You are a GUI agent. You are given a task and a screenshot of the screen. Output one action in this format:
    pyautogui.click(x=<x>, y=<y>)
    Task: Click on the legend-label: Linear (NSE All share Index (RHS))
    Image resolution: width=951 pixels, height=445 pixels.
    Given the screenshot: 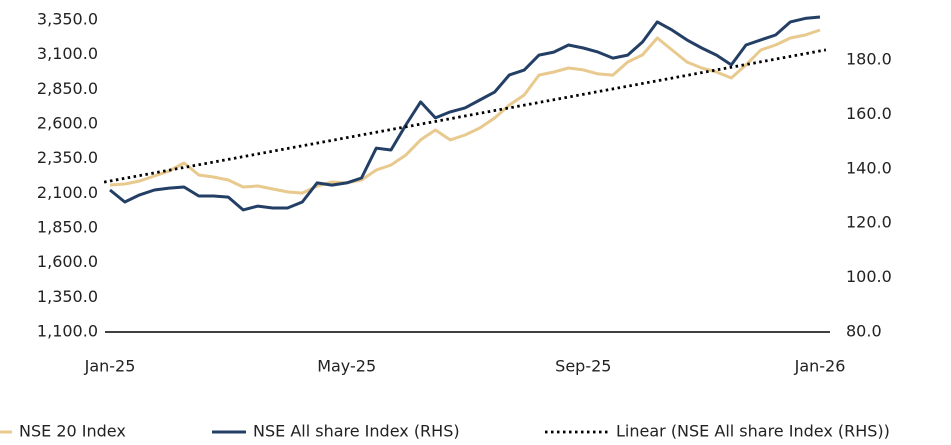 What is the action you would take?
    pyautogui.click(x=753, y=431)
    